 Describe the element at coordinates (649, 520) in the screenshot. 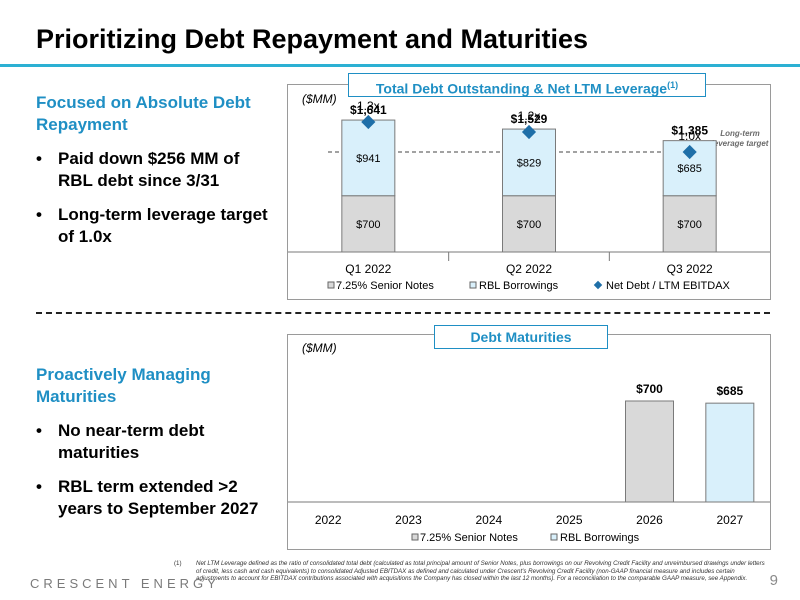

I see `category-label: 2026` at that location.